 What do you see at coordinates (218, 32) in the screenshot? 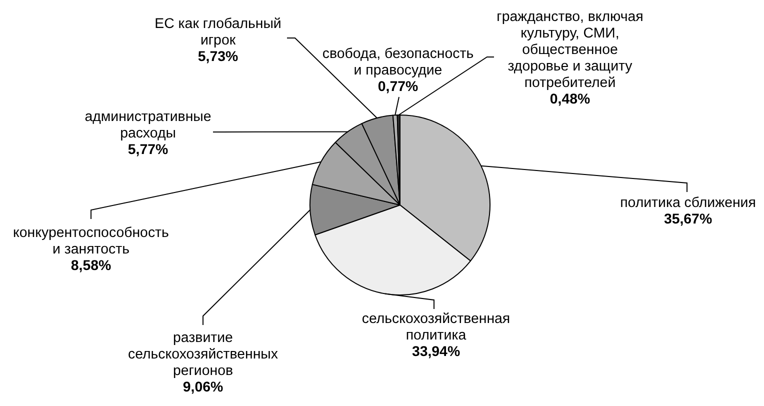
I see `slice-label: ЕС как глобальный игрок` at bounding box center [218, 32].